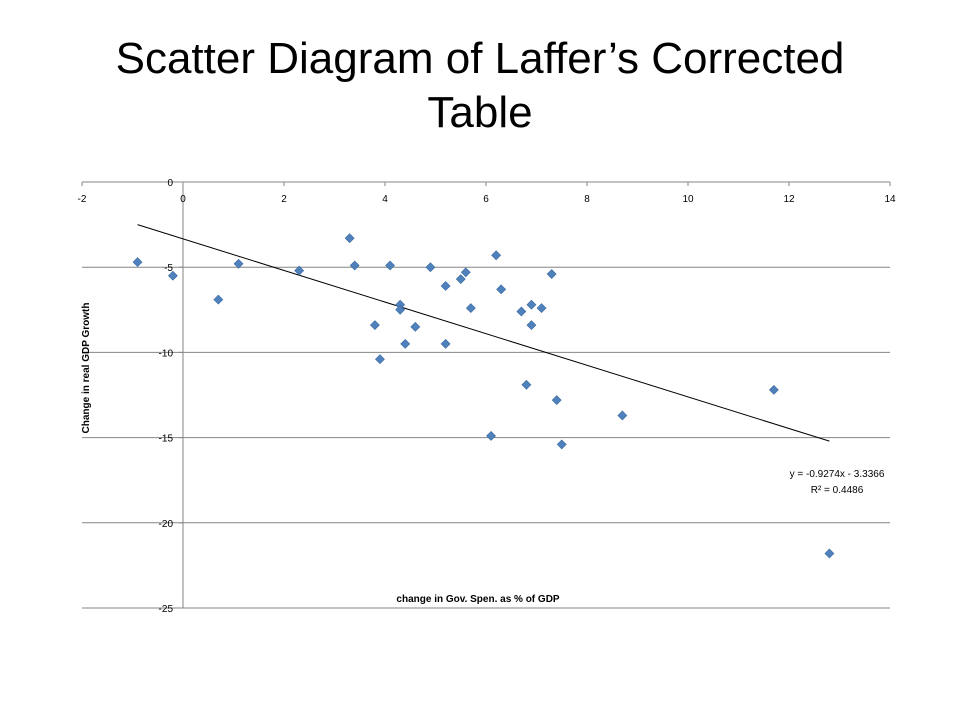 The width and height of the screenshot is (960, 720). Describe the element at coordinates (837, 490) in the screenshot. I see `trendline-r-squared: R² = 0.4486` at that location.